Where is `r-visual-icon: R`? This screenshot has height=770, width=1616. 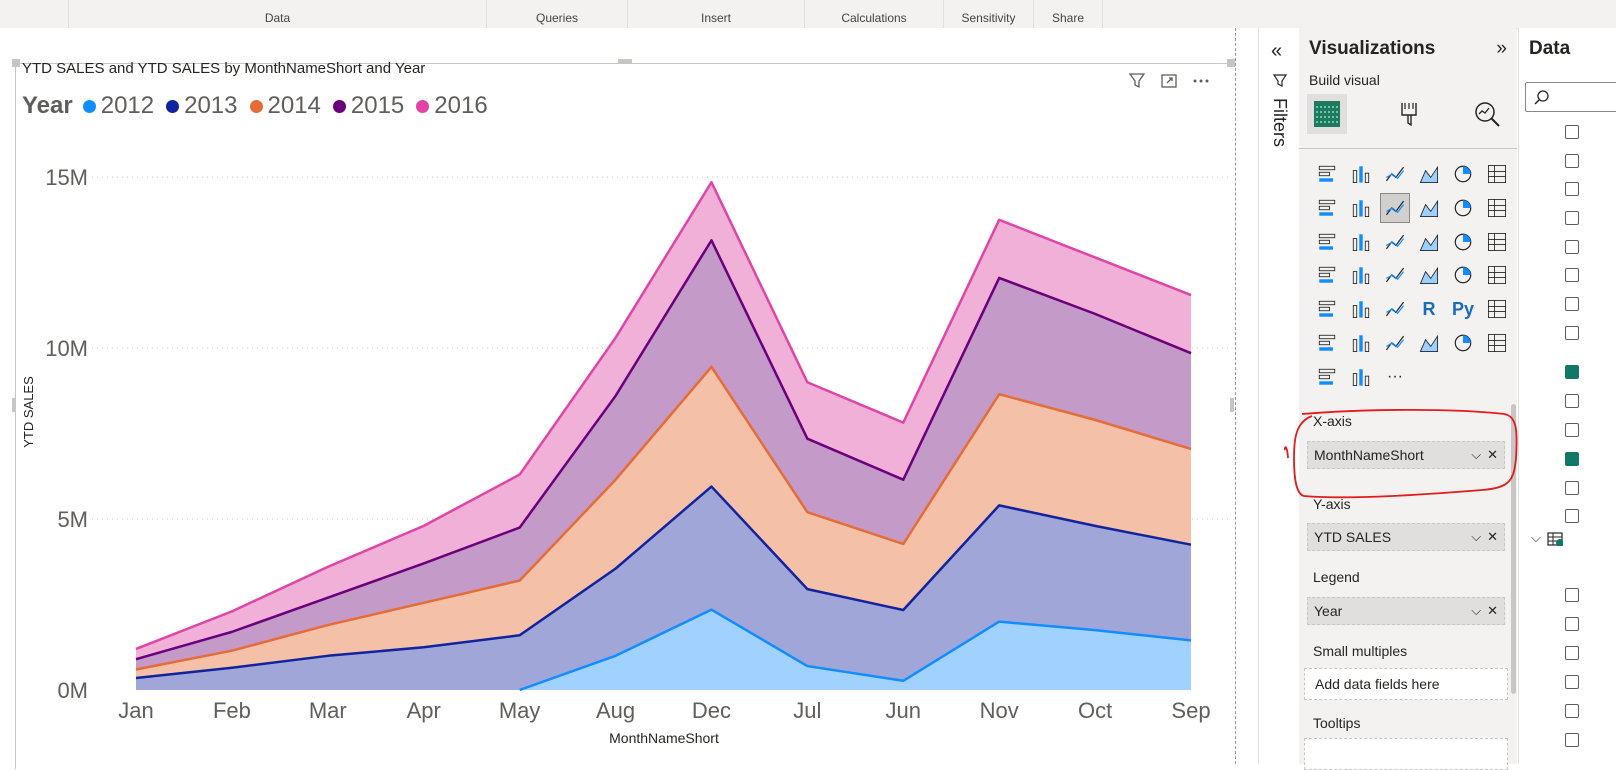
r-visual-icon: R is located at coordinates (1429, 309).